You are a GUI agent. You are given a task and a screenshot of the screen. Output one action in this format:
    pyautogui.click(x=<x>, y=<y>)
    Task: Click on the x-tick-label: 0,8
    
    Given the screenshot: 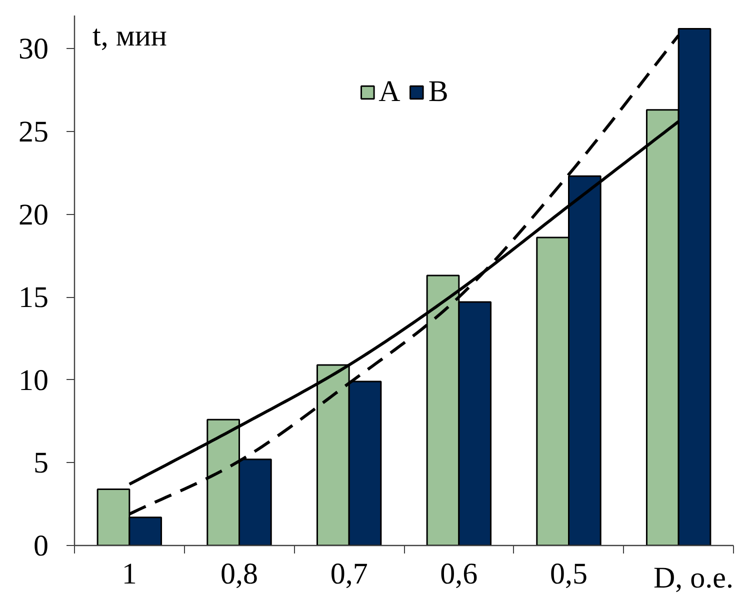 What is the action you would take?
    pyautogui.click(x=239, y=574)
    